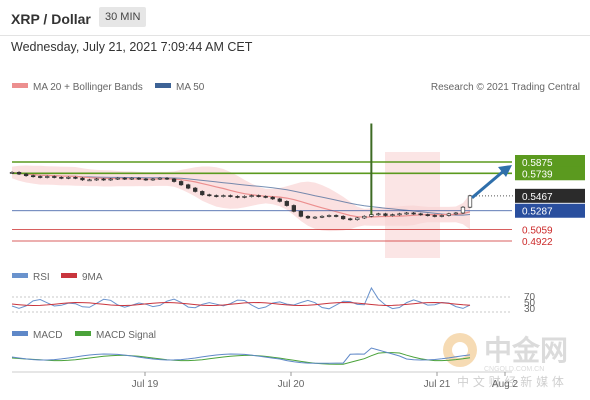  Describe the element at coordinates (92, 277) in the screenshot. I see `rsi-ma-legend-label: 9MA` at that location.